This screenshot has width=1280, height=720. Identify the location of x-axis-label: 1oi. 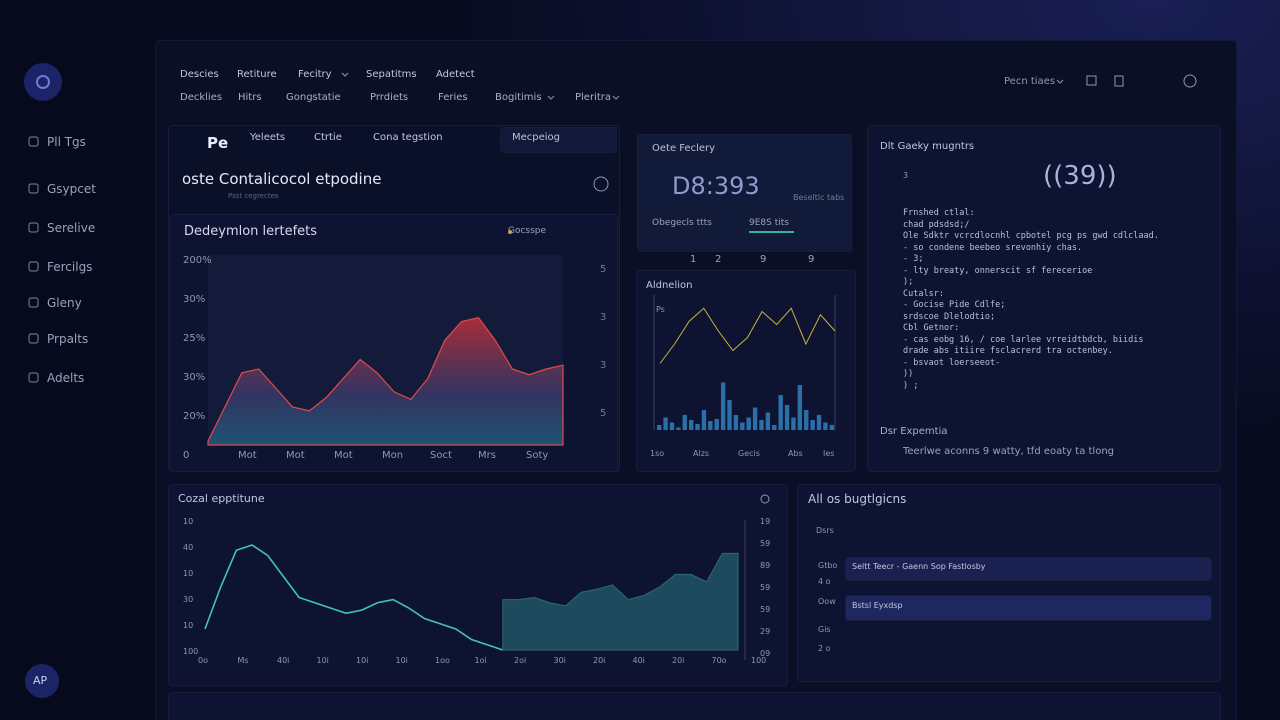
(480, 660).